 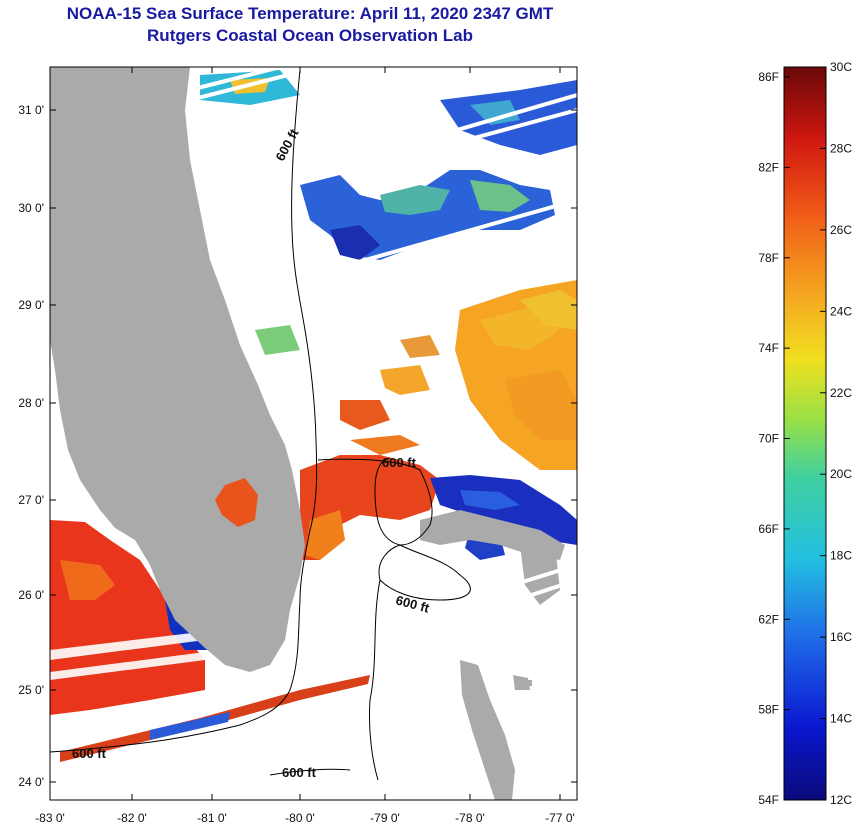 I want to click on gulf-stream-sst, so click(x=370, y=480).